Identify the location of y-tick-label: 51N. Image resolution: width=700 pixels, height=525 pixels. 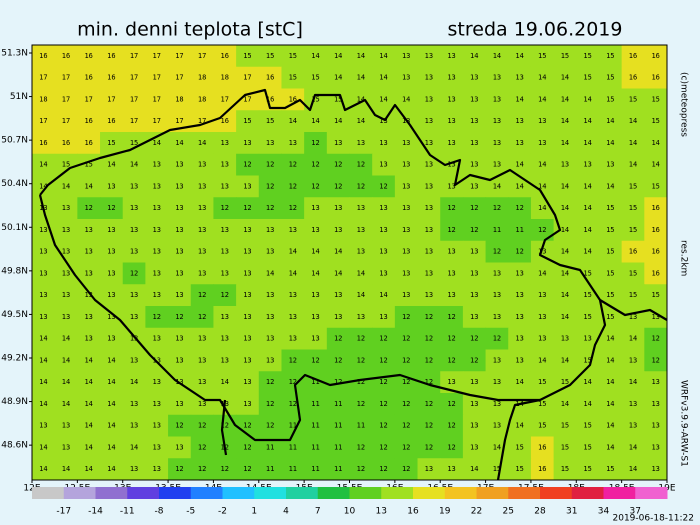
(19, 97).